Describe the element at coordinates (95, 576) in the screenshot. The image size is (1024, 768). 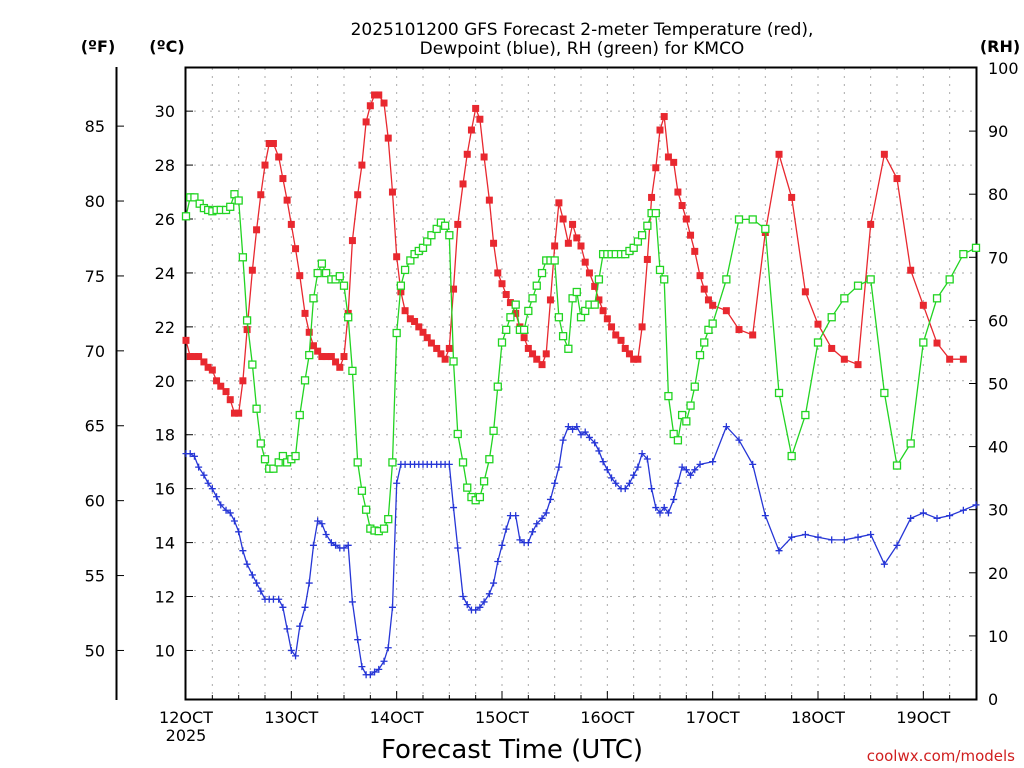
I see `fahrenheit-tick-label: 55` at that location.